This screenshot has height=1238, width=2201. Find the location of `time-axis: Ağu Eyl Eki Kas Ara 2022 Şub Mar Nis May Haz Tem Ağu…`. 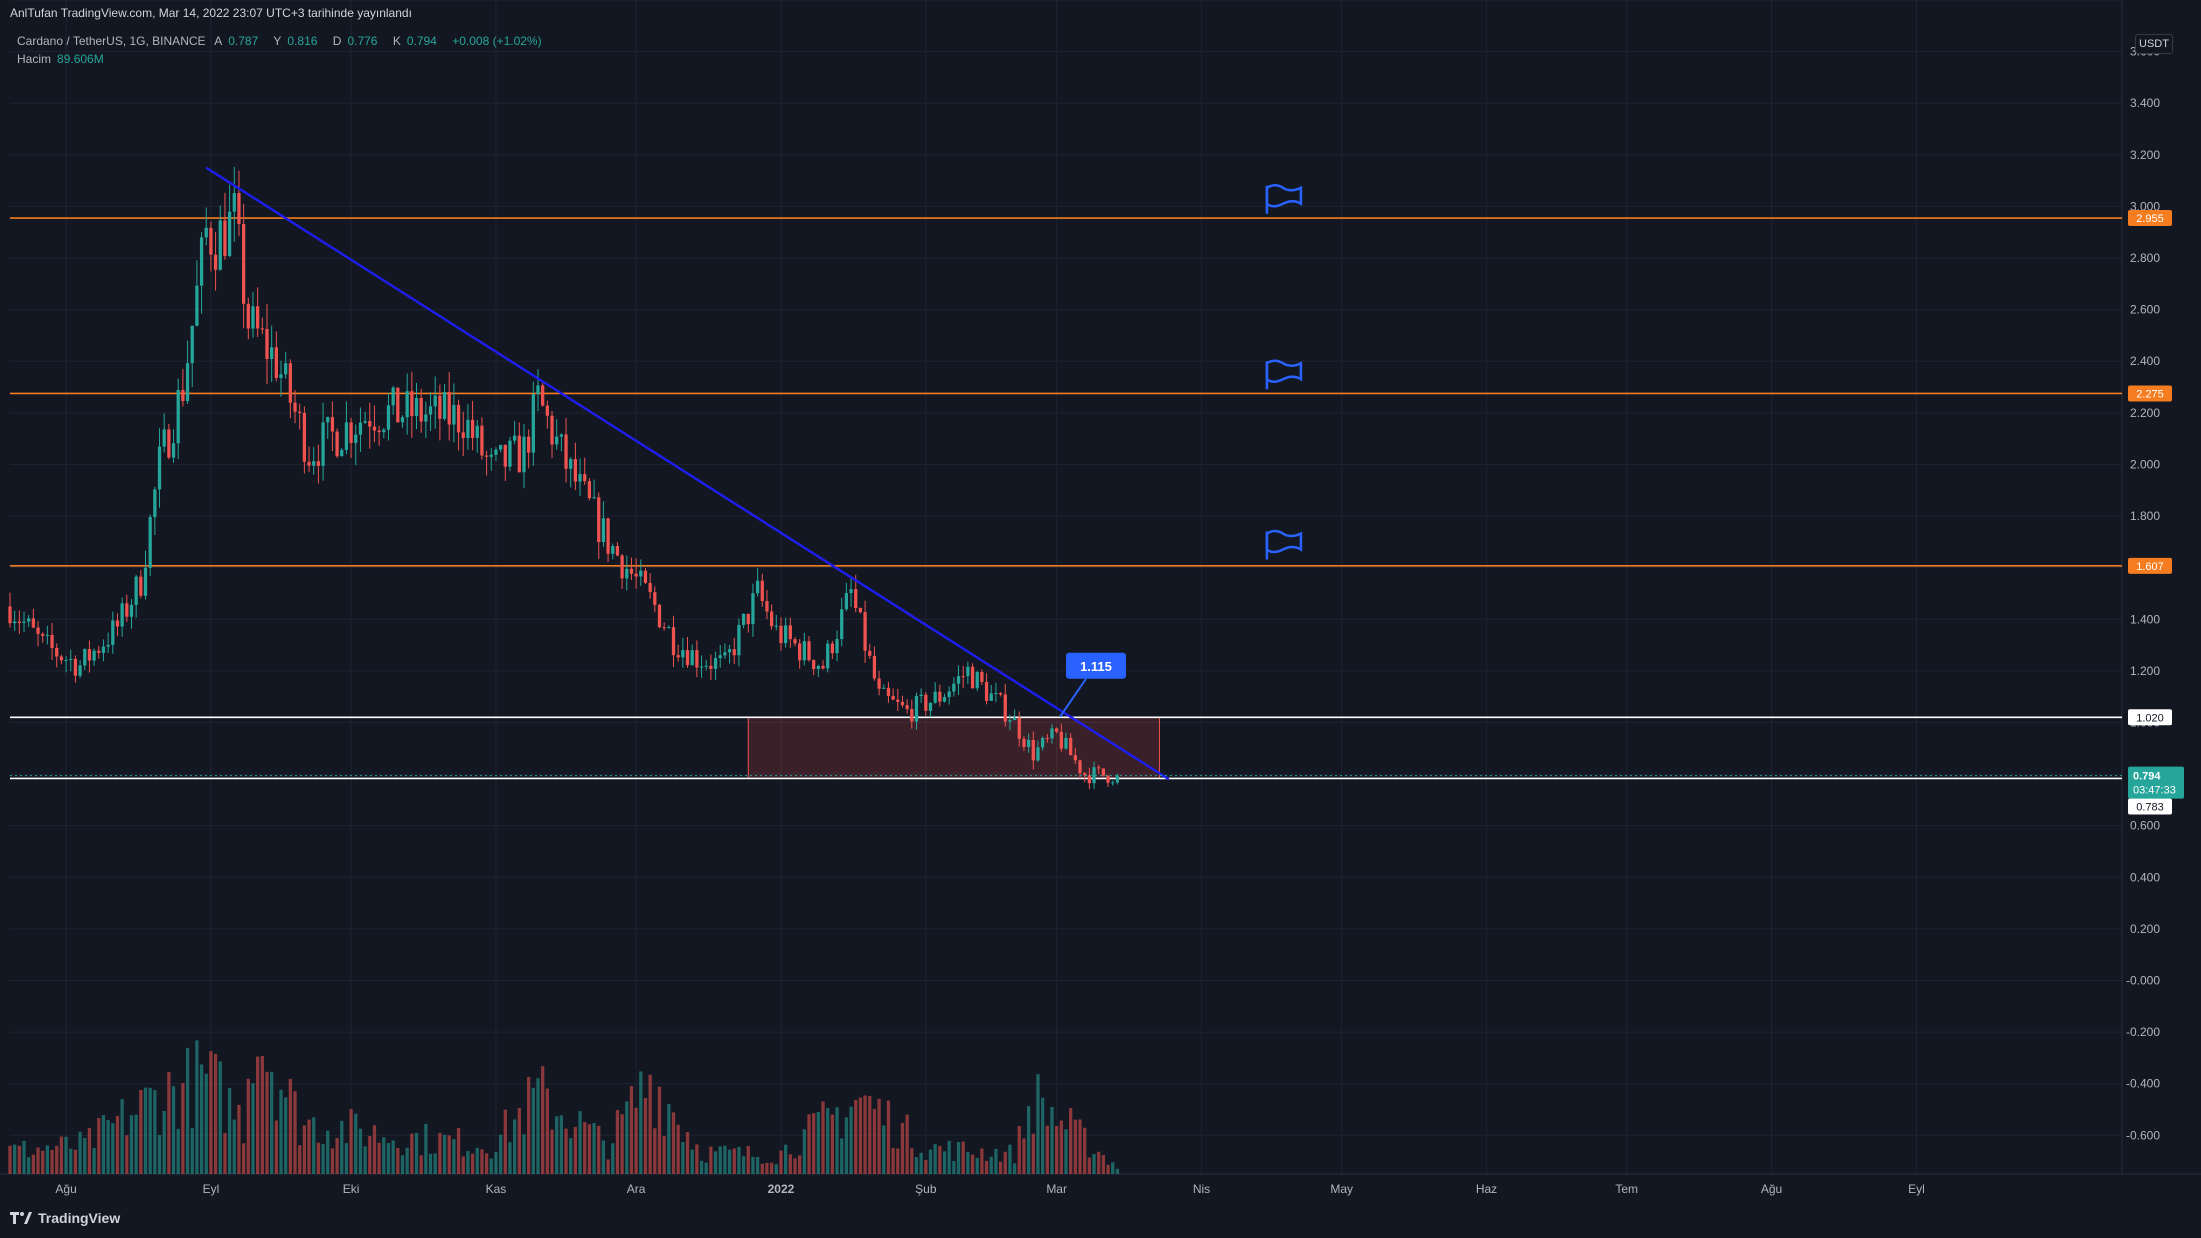

time-axis: Ağu Eyl Eki Kas Ara 2022 Şub Mar Nis May Haz Tem Ağu… is located at coordinates (989, 1189).